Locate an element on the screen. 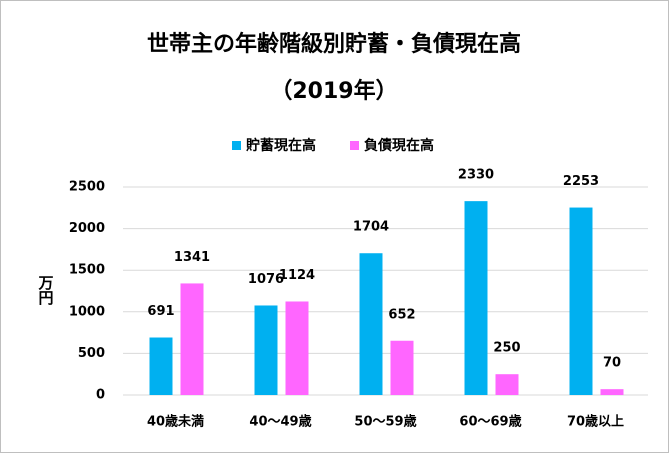  value-label: 691 is located at coordinates (160, 311).